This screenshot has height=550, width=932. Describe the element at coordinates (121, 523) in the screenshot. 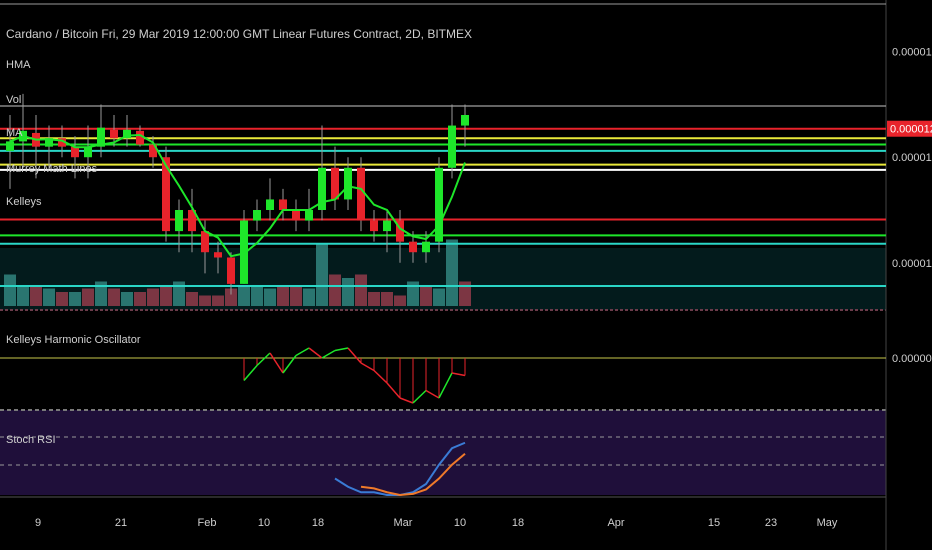

I see `time-axis-label: 21` at that location.